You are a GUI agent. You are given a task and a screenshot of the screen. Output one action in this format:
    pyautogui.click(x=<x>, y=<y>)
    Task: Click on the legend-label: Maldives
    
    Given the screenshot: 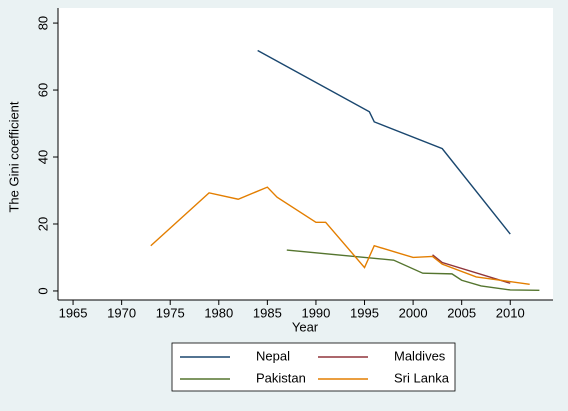 What is the action you would take?
    pyautogui.click(x=420, y=355)
    